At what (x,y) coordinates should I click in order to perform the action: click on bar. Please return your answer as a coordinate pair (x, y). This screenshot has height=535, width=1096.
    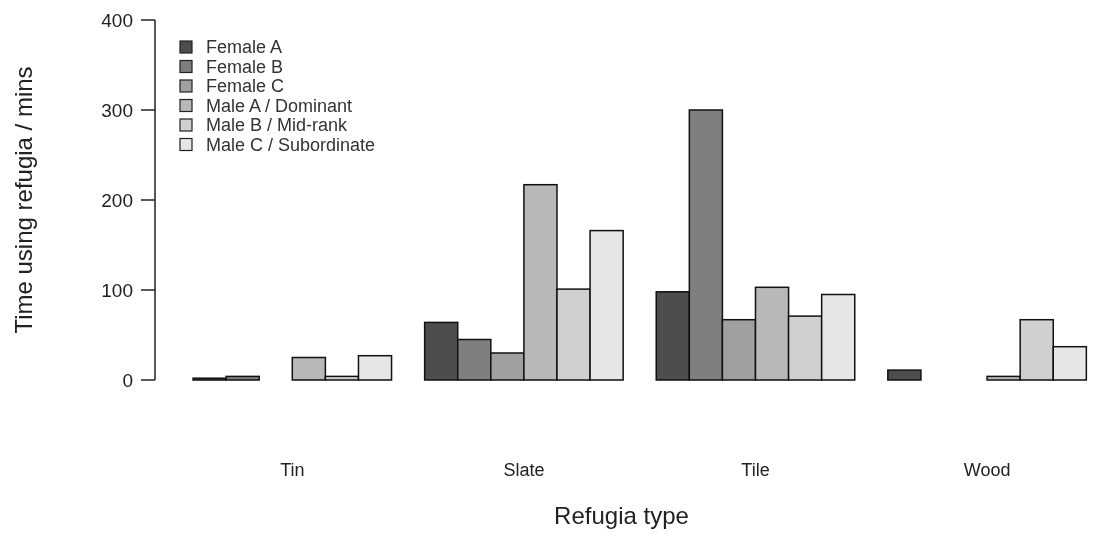
    Looking at the image, I should click on (904, 375).